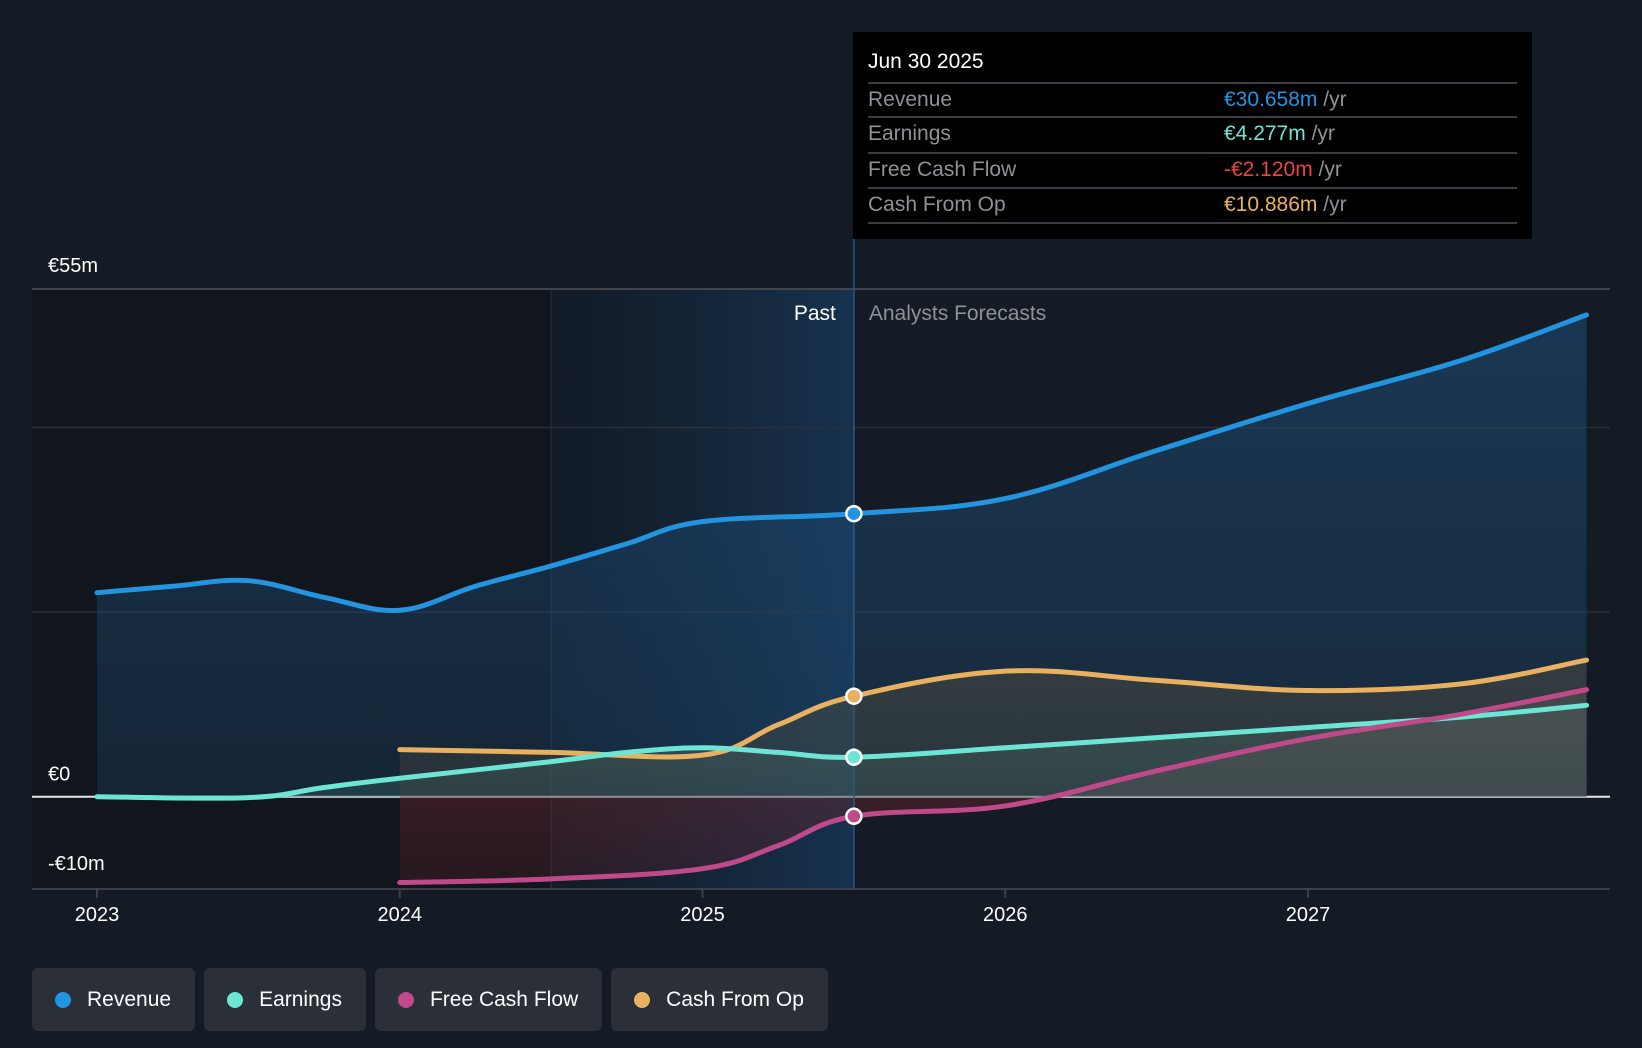 Image resolution: width=1642 pixels, height=1048 pixels. Describe the element at coordinates (854, 816) in the screenshot. I see `free-cash-flow-highlight-point` at that location.